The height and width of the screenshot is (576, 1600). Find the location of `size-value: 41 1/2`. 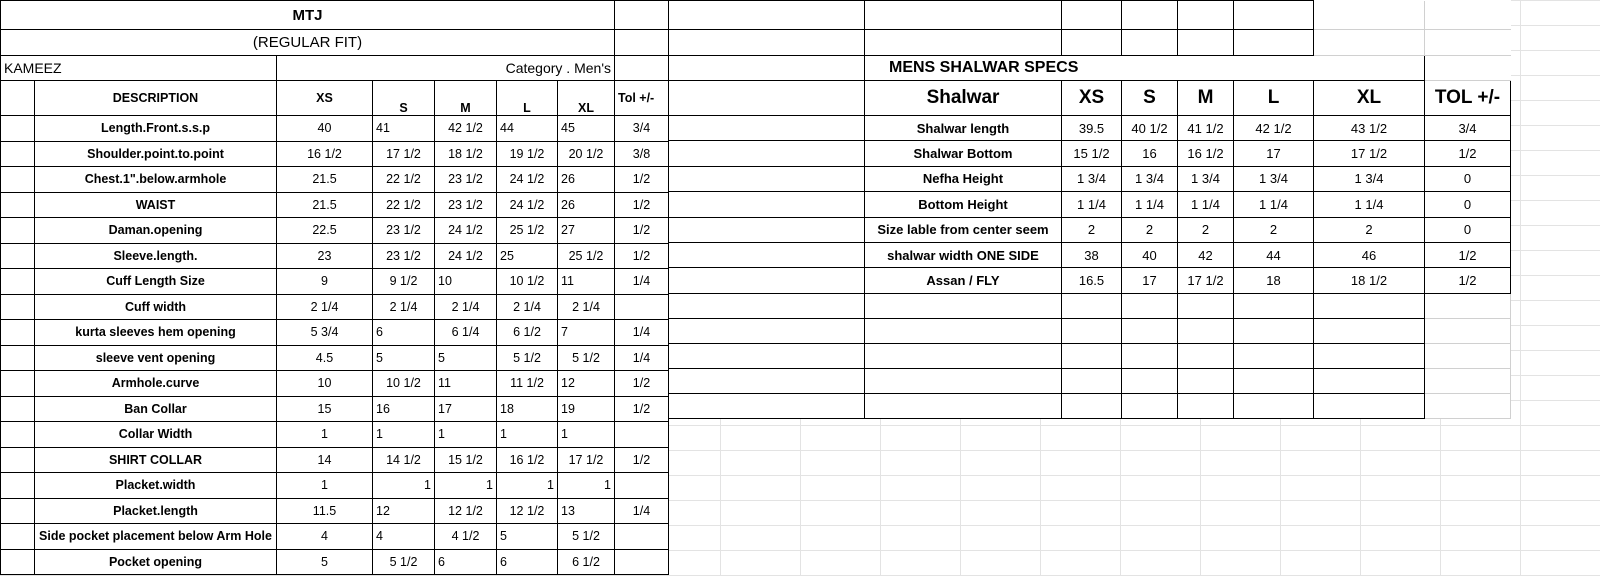

size-value: 41 1/2 is located at coordinates (1205, 128).